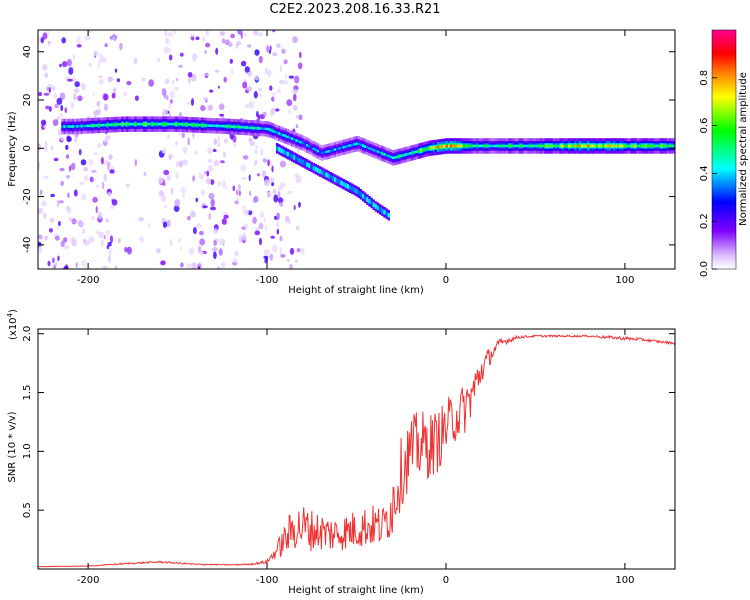 Image resolution: width=750 pixels, height=600 pixels. What do you see at coordinates (704, 78) in the screenshot?
I see `colorbar-tick-label: 0.8` at bounding box center [704, 78].